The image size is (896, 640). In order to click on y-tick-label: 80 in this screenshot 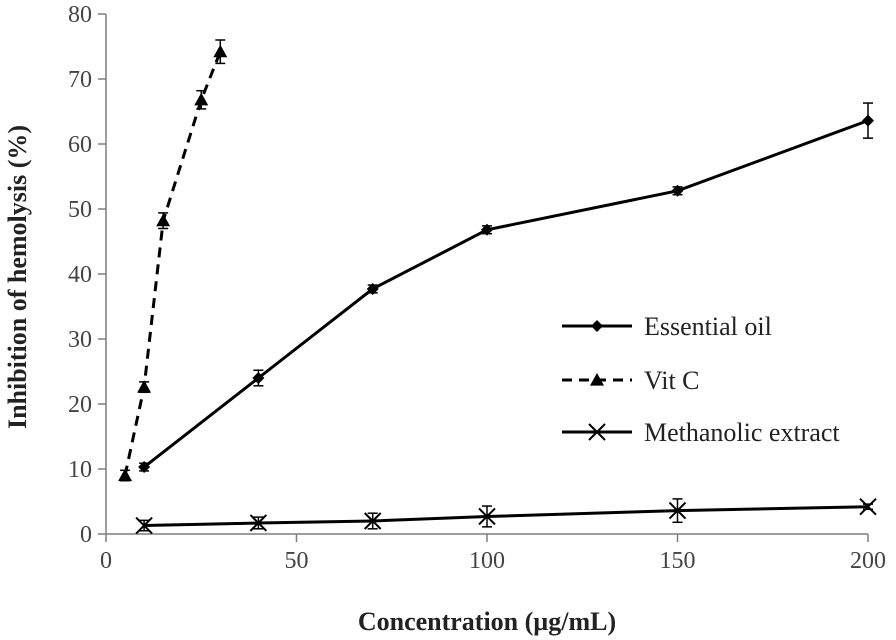, I will do `click(80, 15)`.